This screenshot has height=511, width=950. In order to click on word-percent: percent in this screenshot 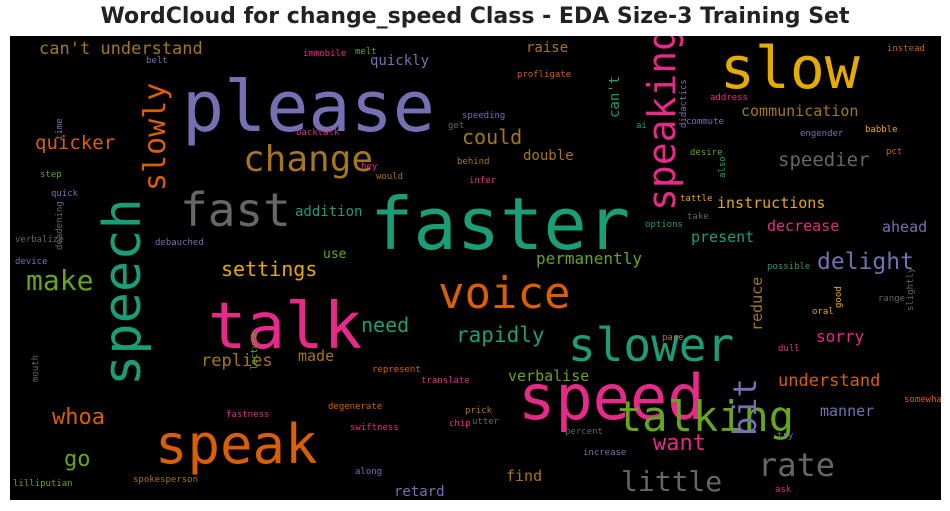, I will do `click(584, 432)`.